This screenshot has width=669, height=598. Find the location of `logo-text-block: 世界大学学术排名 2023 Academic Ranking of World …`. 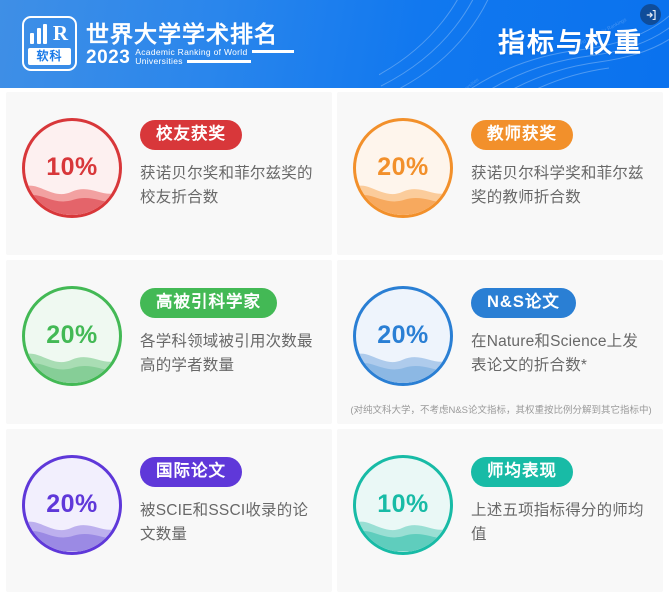

logo-text-block: 世界大学学术排名 2023 Academic Ranking of World … is located at coordinates (190, 44).